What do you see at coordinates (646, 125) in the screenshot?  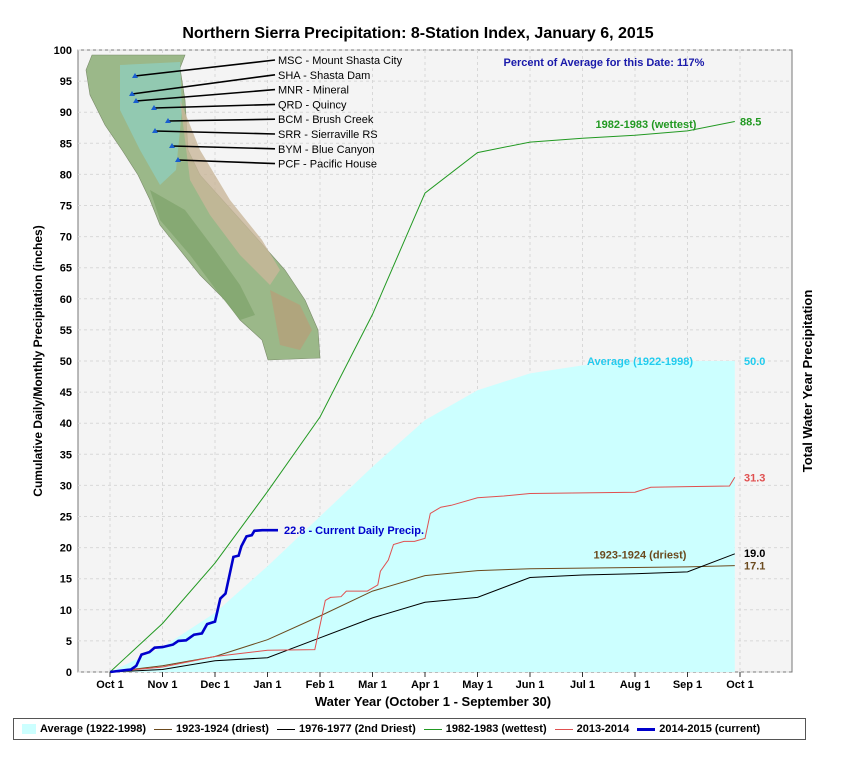 I see `series-label: 1982-1983 (wettest)` at bounding box center [646, 125].